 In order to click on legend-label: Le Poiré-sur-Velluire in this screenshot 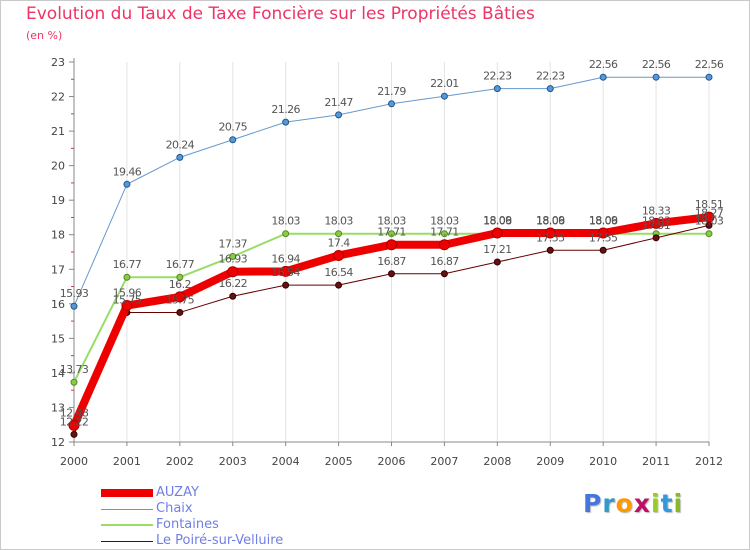, I will do `click(220, 540)`.